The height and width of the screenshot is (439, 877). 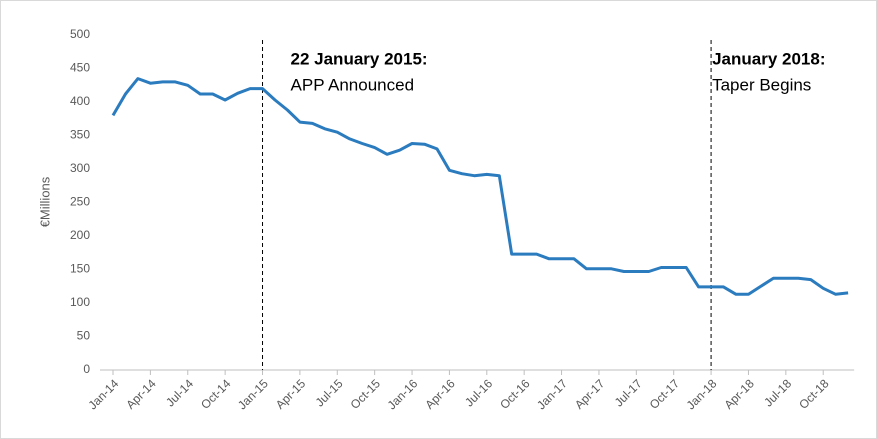 I want to click on annotation-title: 22 January 2015:, so click(x=359, y=58).